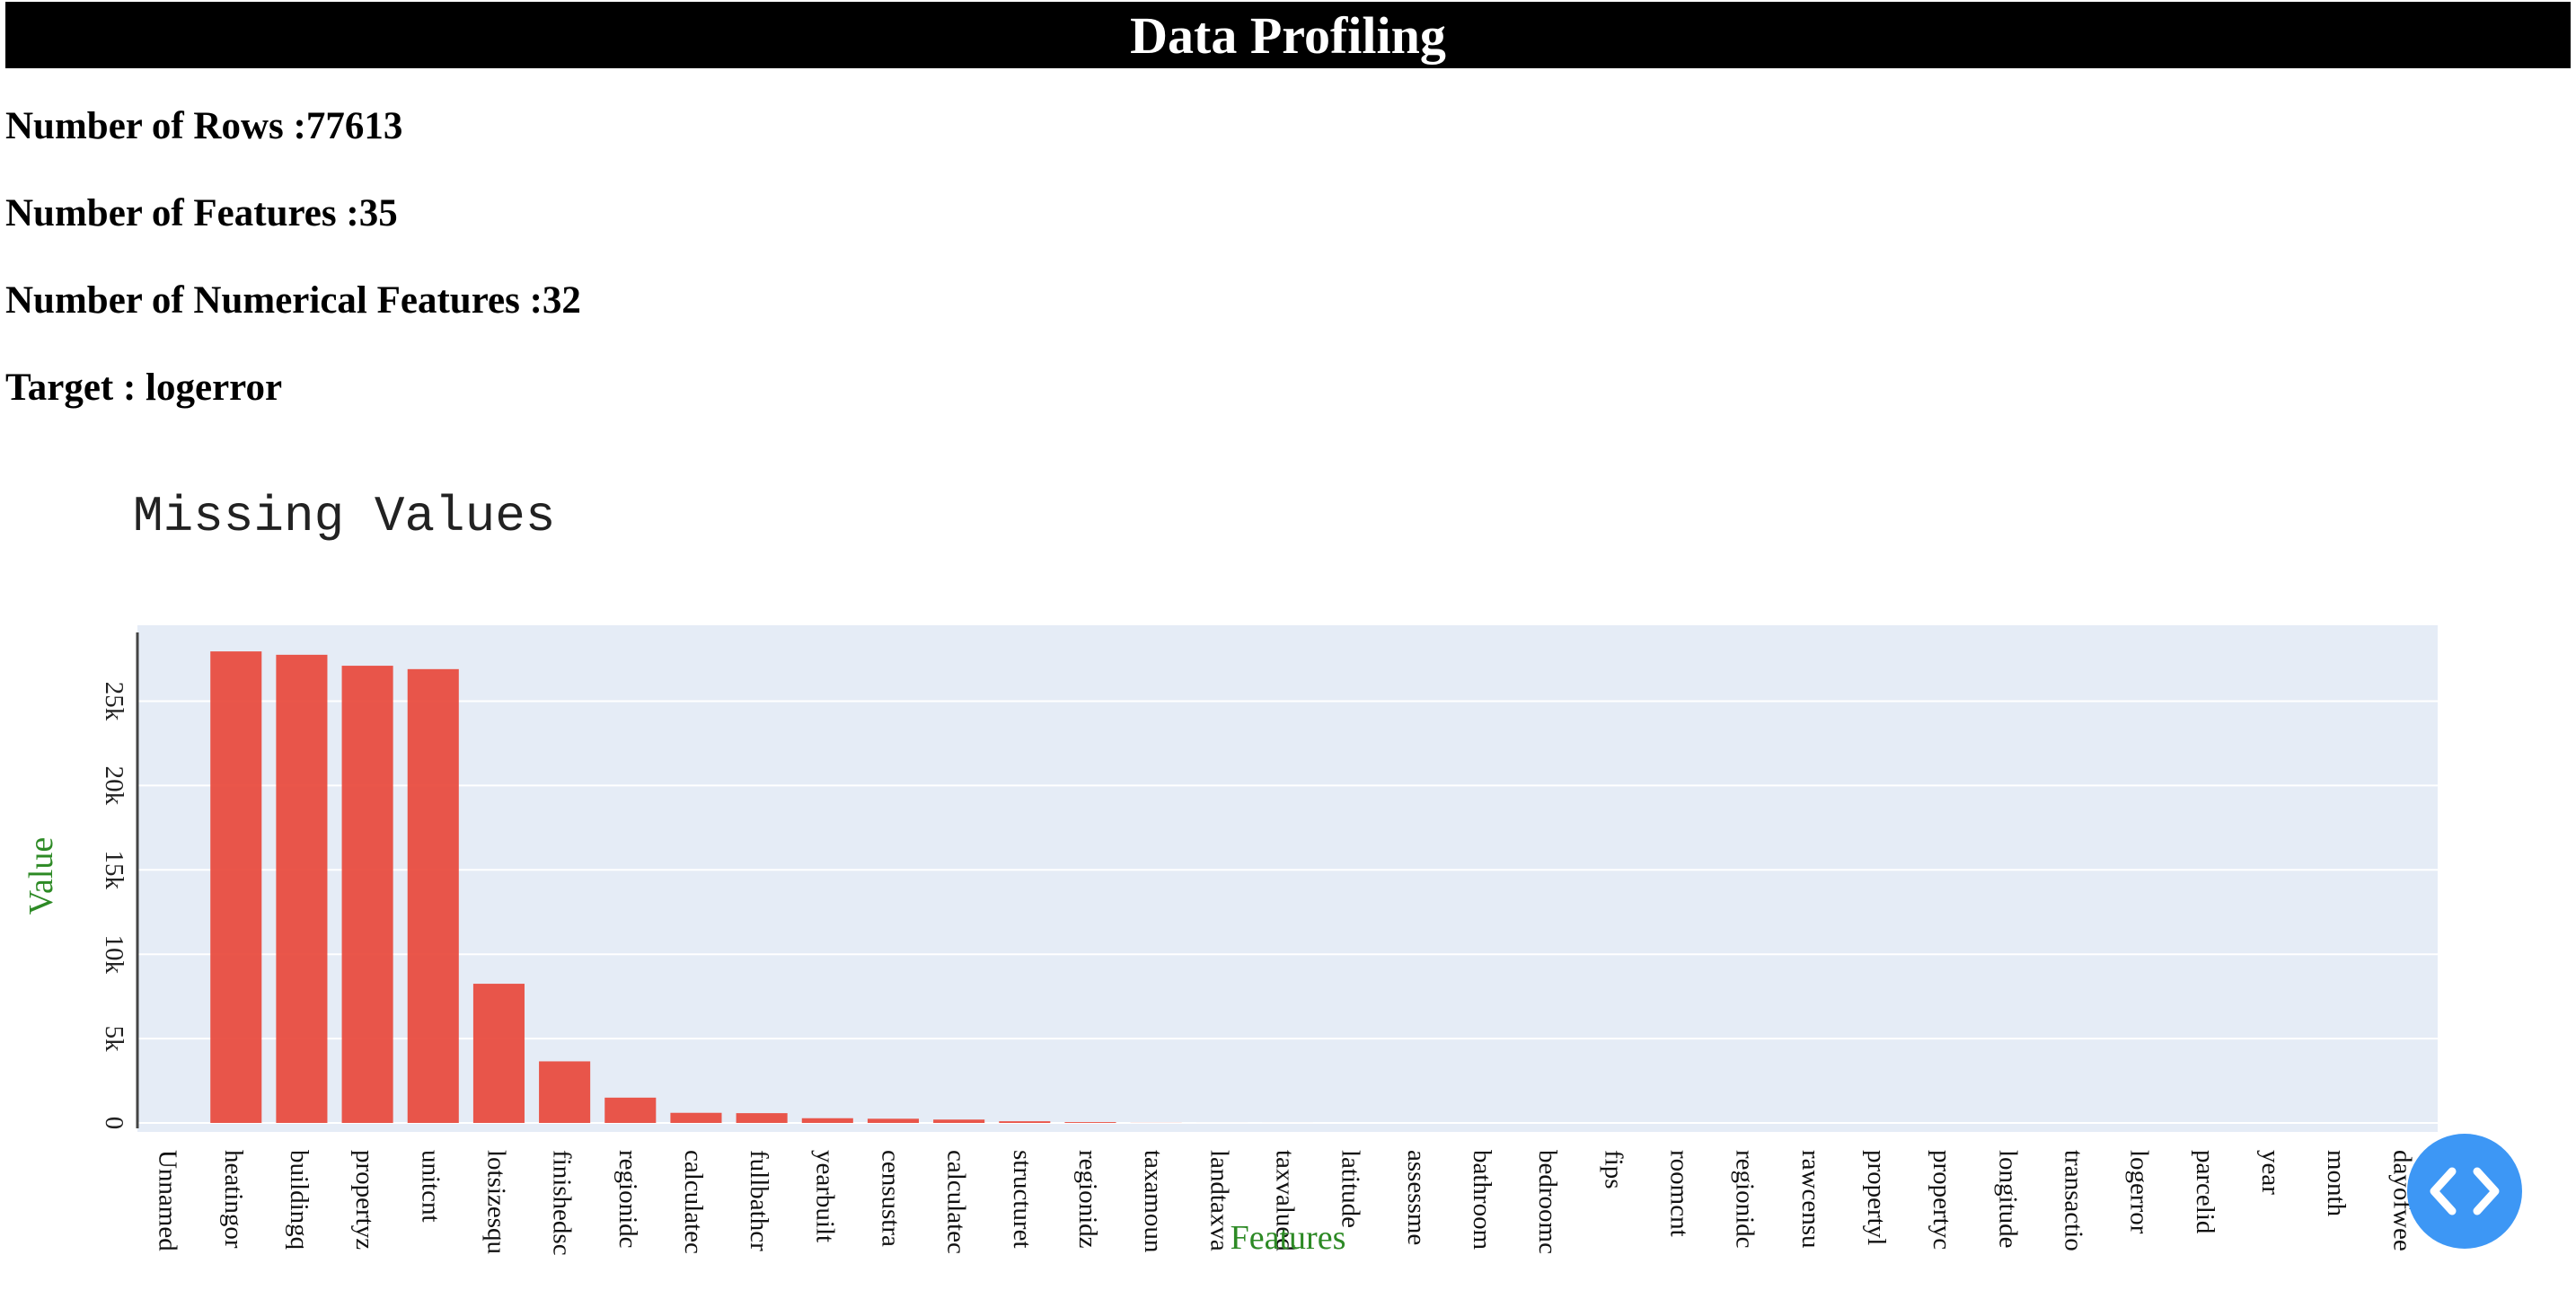 The width and height of the screenshot is (2576, 1308). What do you see at coordinates (204, 126) in the screenshot?
I see `rows-count: Number of Rows :77613` at bounding box center [204, 126].